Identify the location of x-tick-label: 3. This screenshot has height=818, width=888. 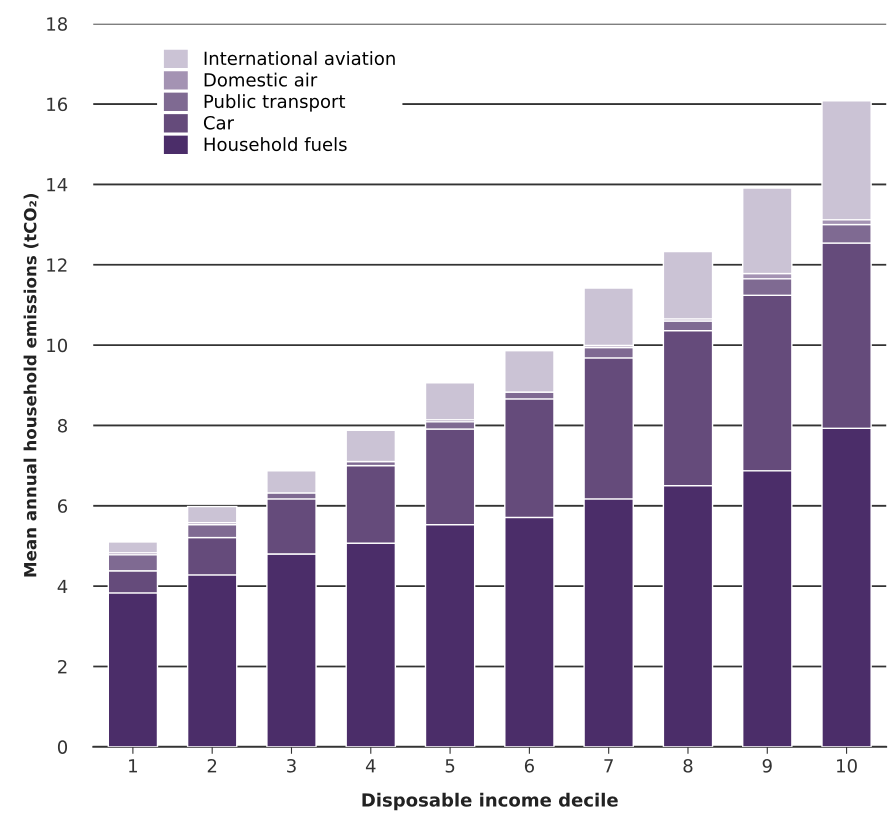
(291, 765).